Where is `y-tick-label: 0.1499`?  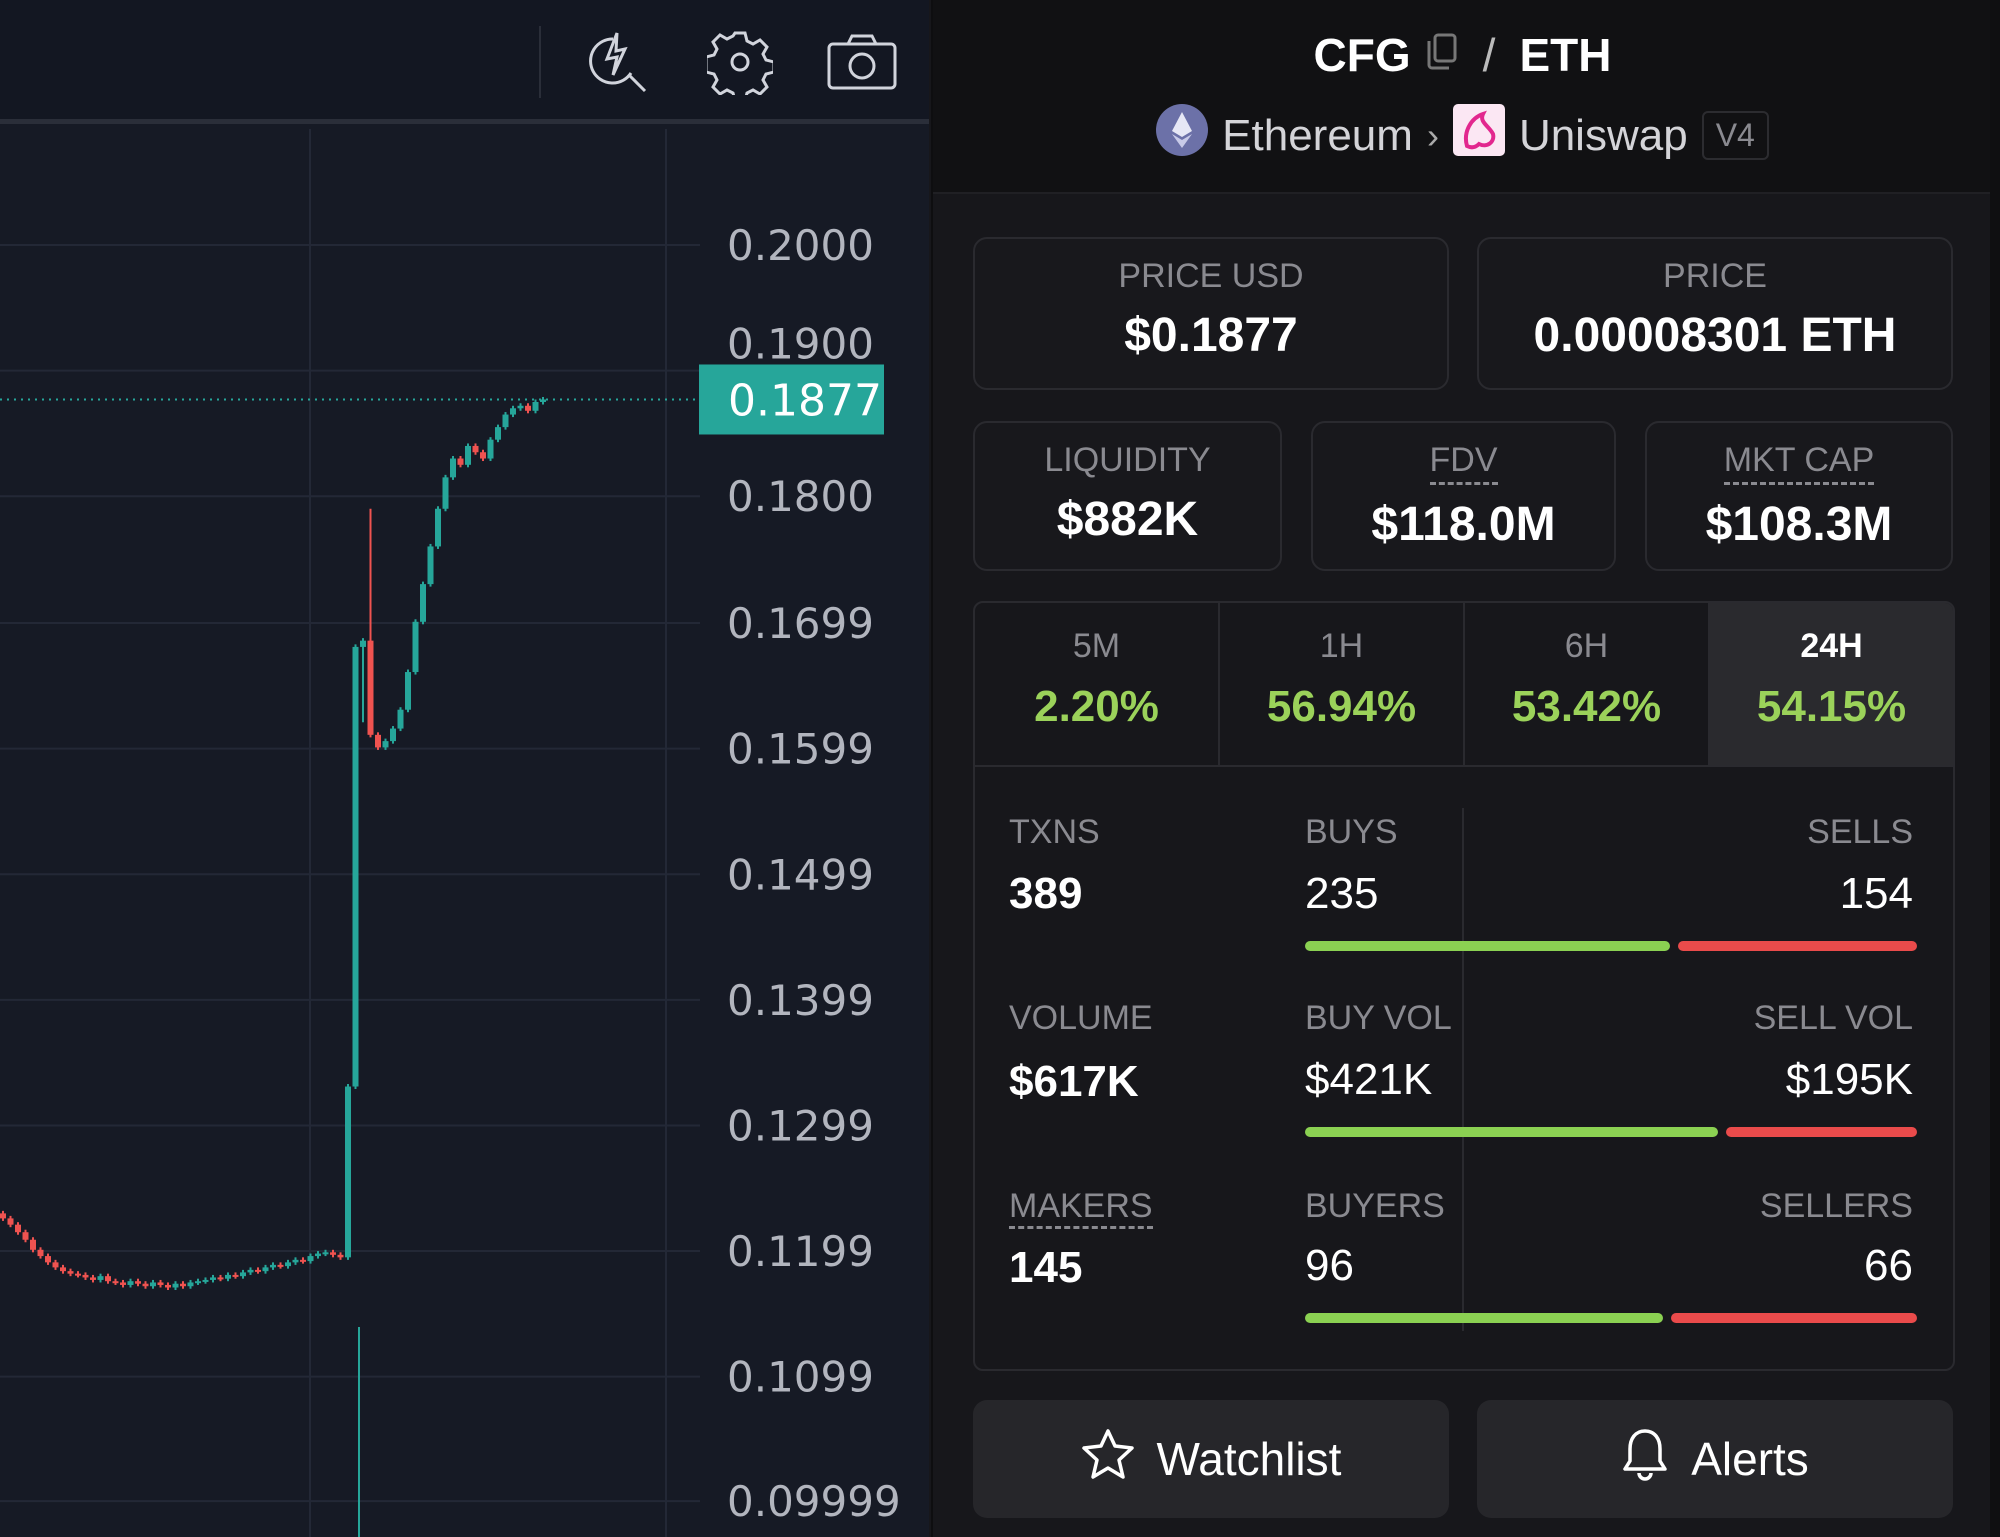
y-tick-label: 0.1499 is located at coordinates (800, 874).